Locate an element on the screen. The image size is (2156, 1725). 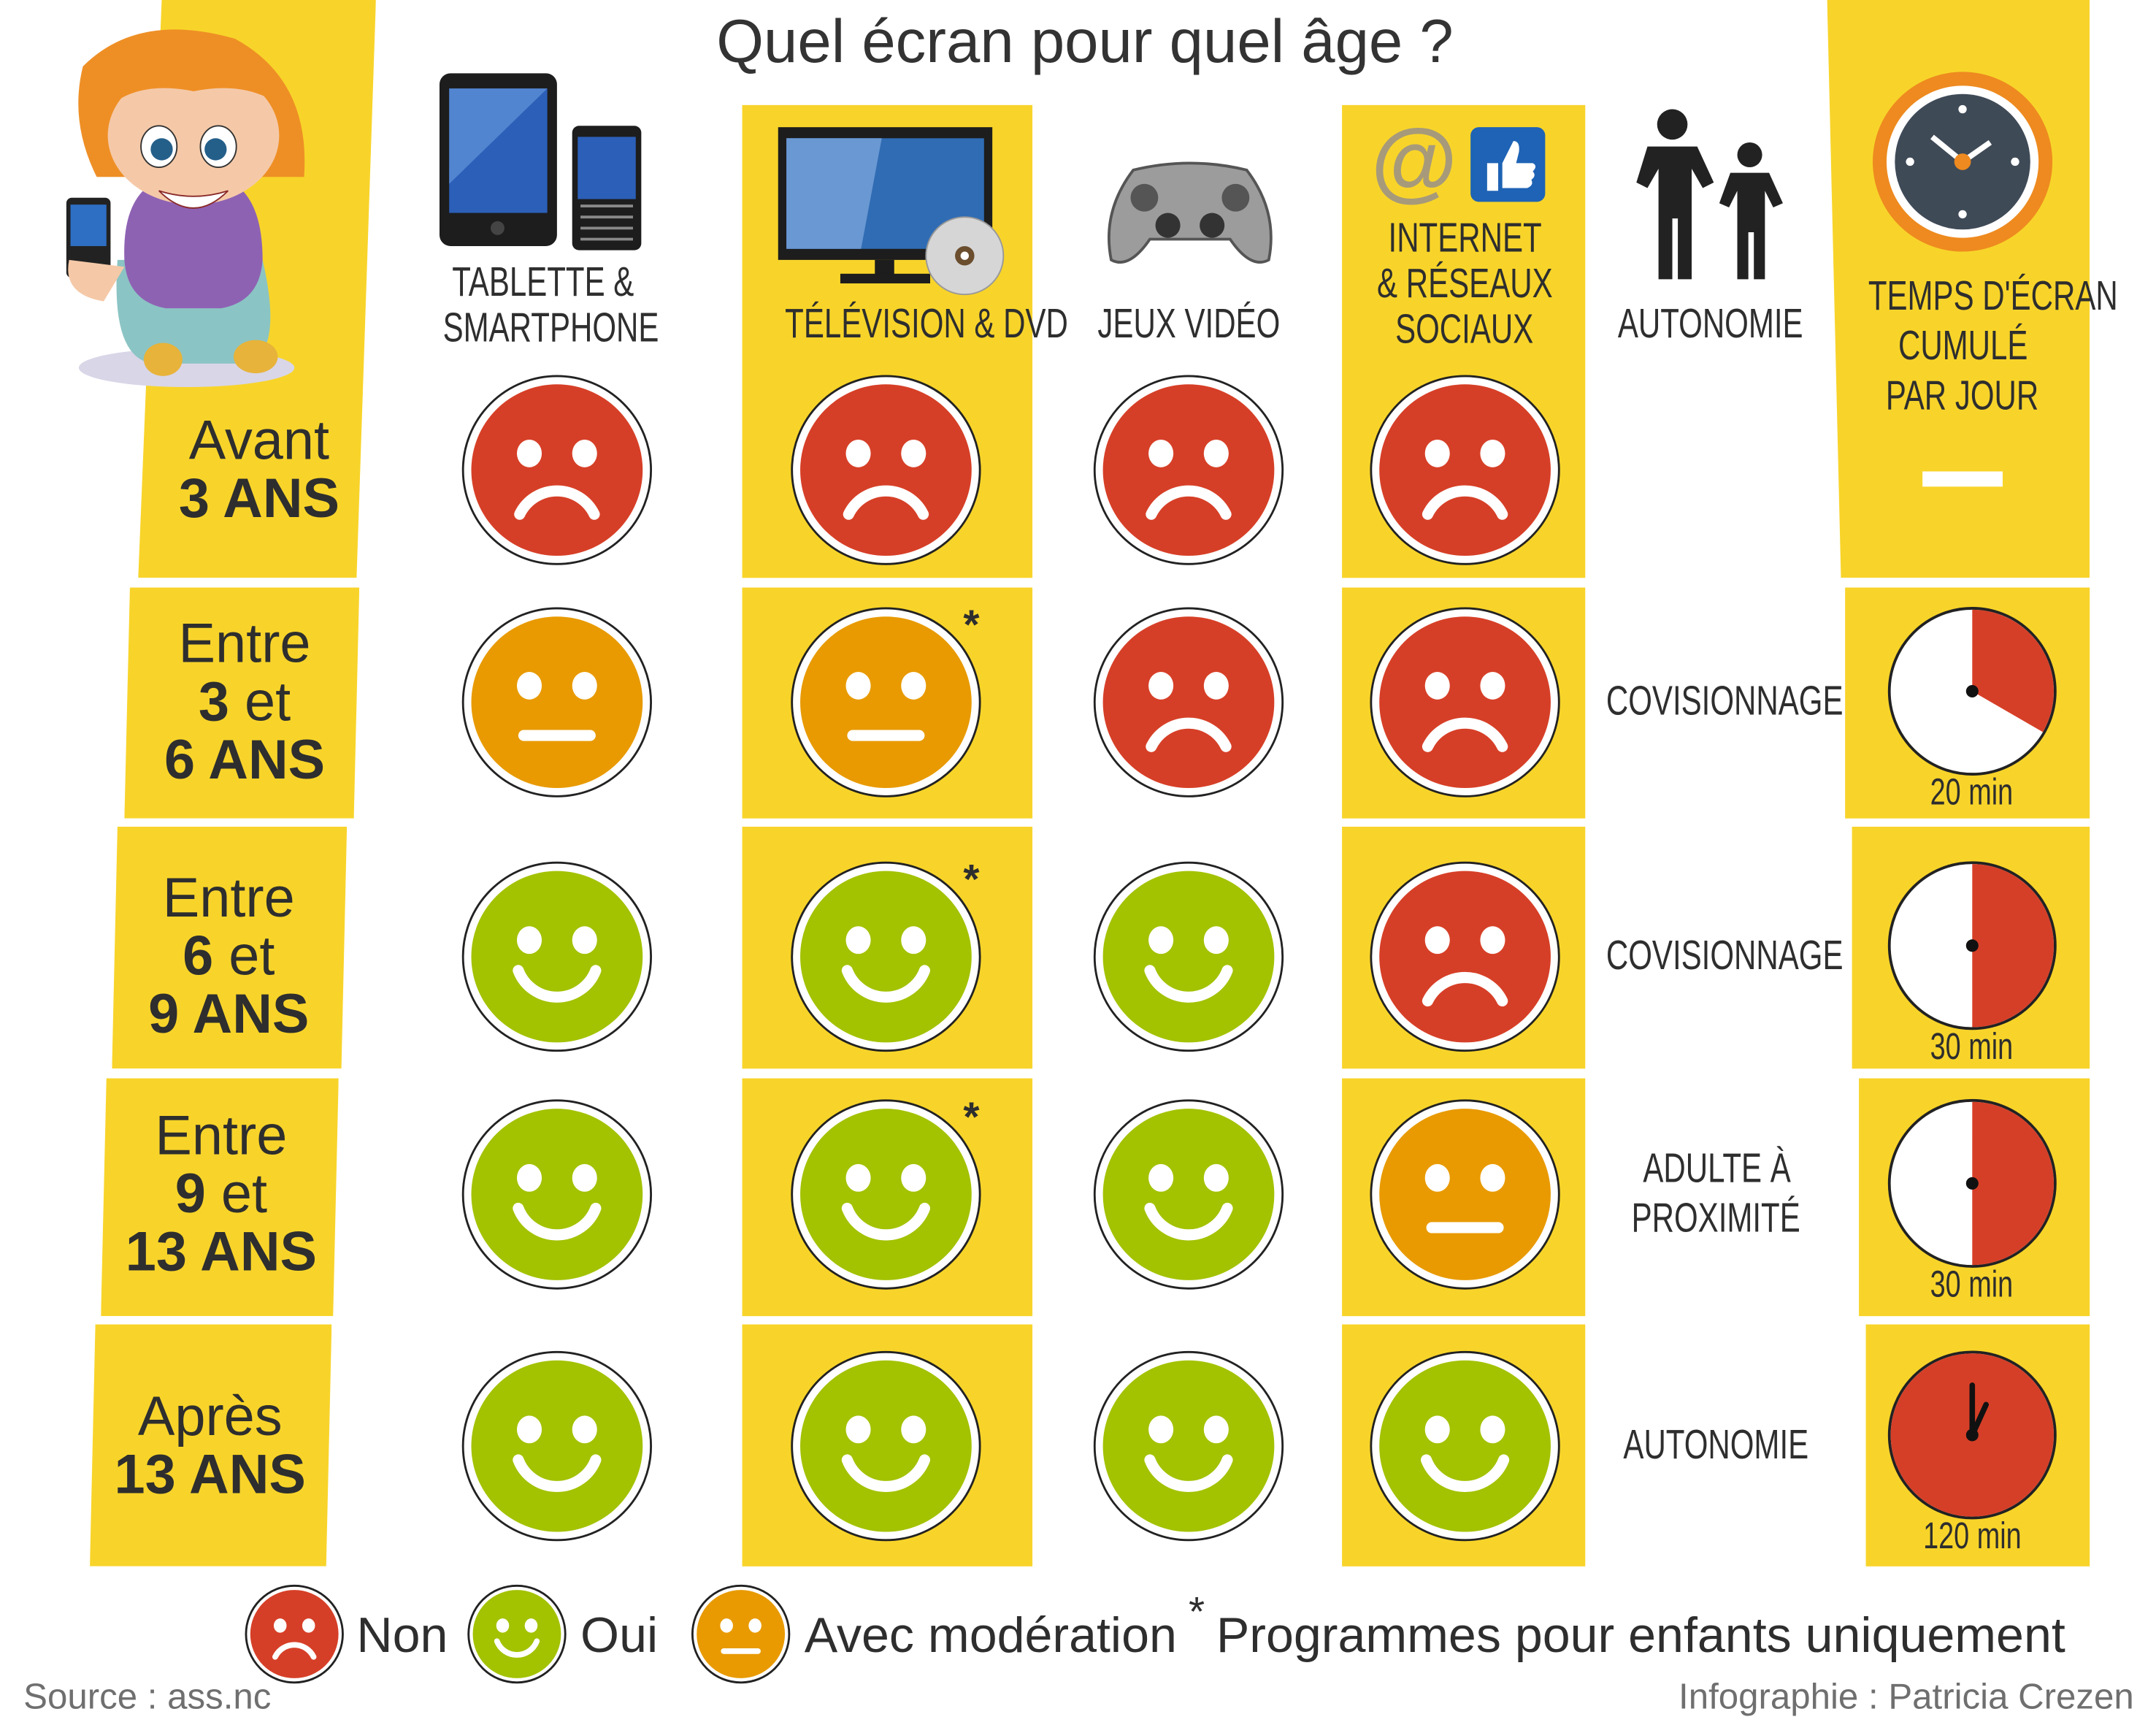
autonomy-label: AUTONOMIE is located at coordinates (1716, 1446).